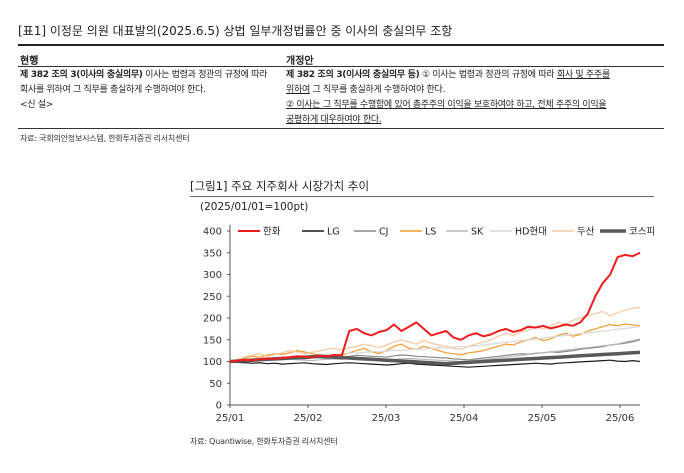 This screenshot has height=473, width=684. Describe the element at coordinates (212, 232) in the screenshot. I see `y-tick-label: 400` at that location.